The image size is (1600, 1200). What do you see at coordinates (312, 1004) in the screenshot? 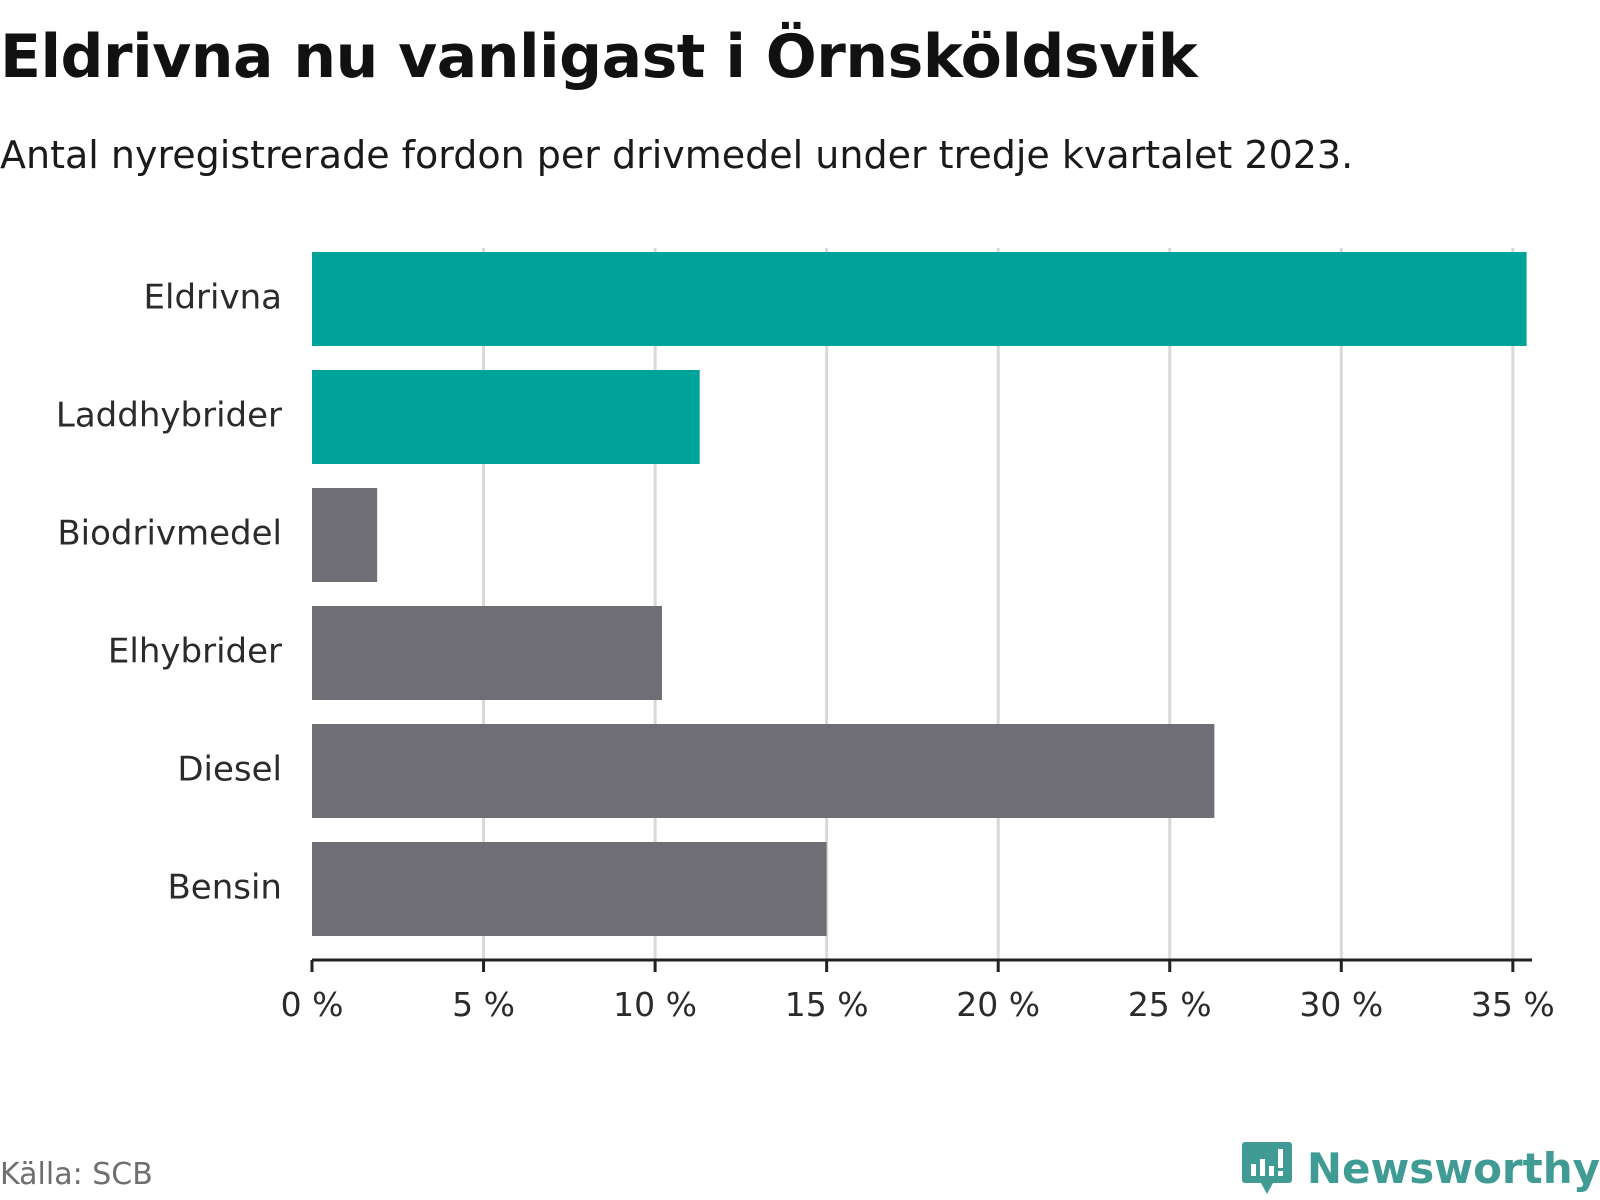
I see `x-tick-label: 0 %` at bounding box center [312, 1004].